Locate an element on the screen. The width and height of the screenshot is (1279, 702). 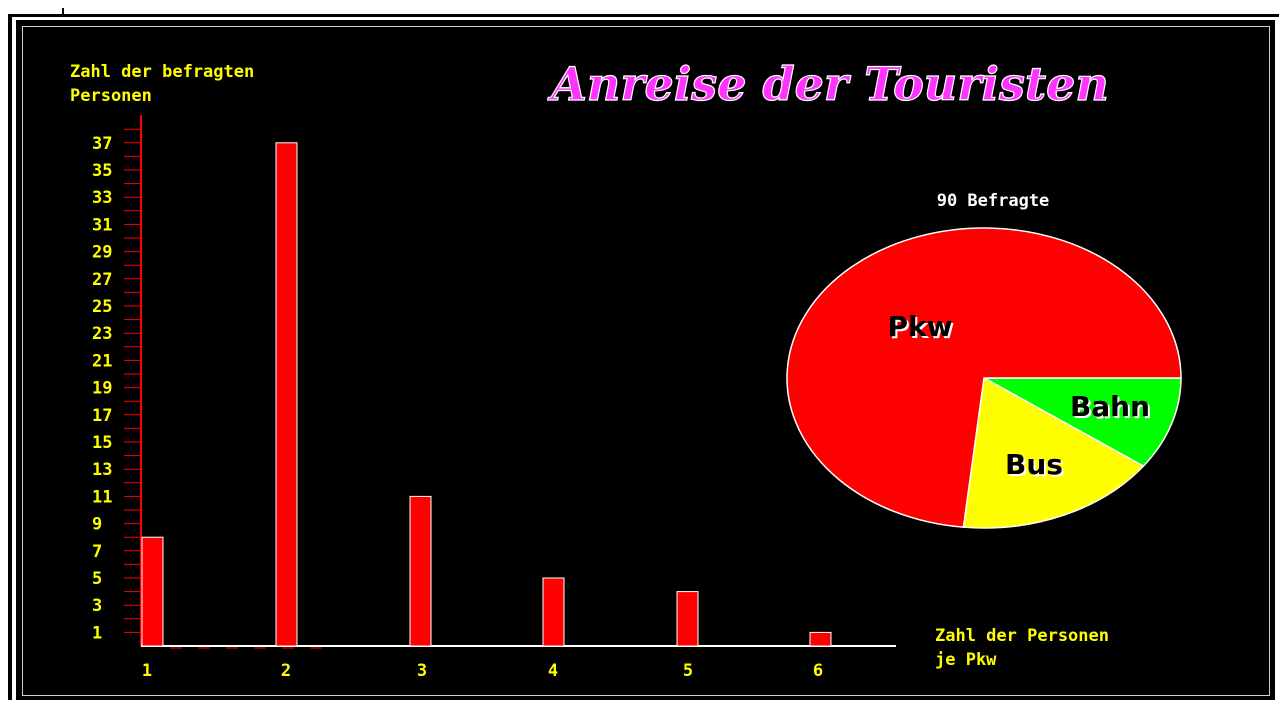
pie-label-bahn: Bahn is located at coordinates (1110, 406).